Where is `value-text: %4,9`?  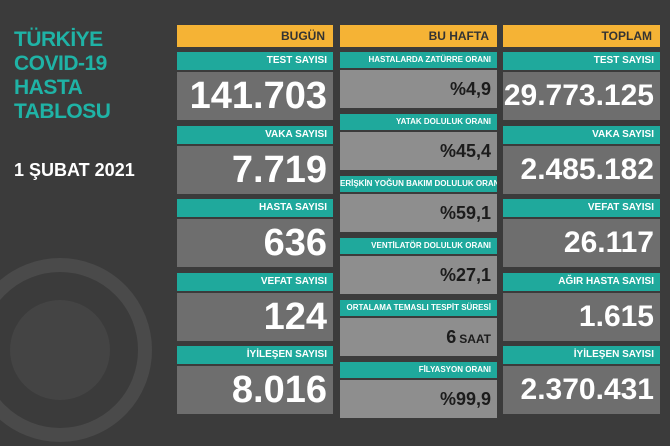 value-text: %4,9 is located at coordinates (470, 89).